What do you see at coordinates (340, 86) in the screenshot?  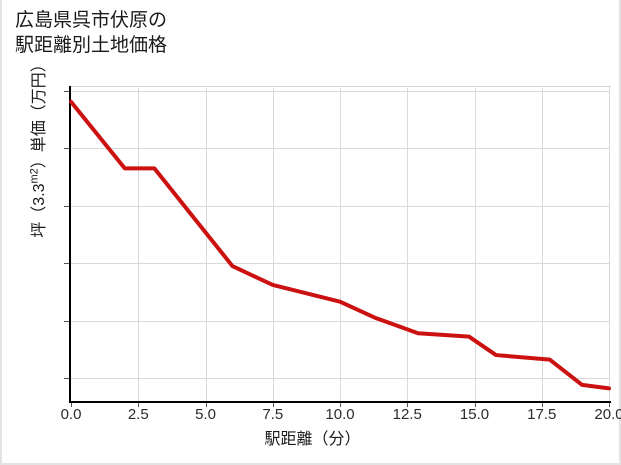 I see `plot-border-top` at bounding box center [340, 86].